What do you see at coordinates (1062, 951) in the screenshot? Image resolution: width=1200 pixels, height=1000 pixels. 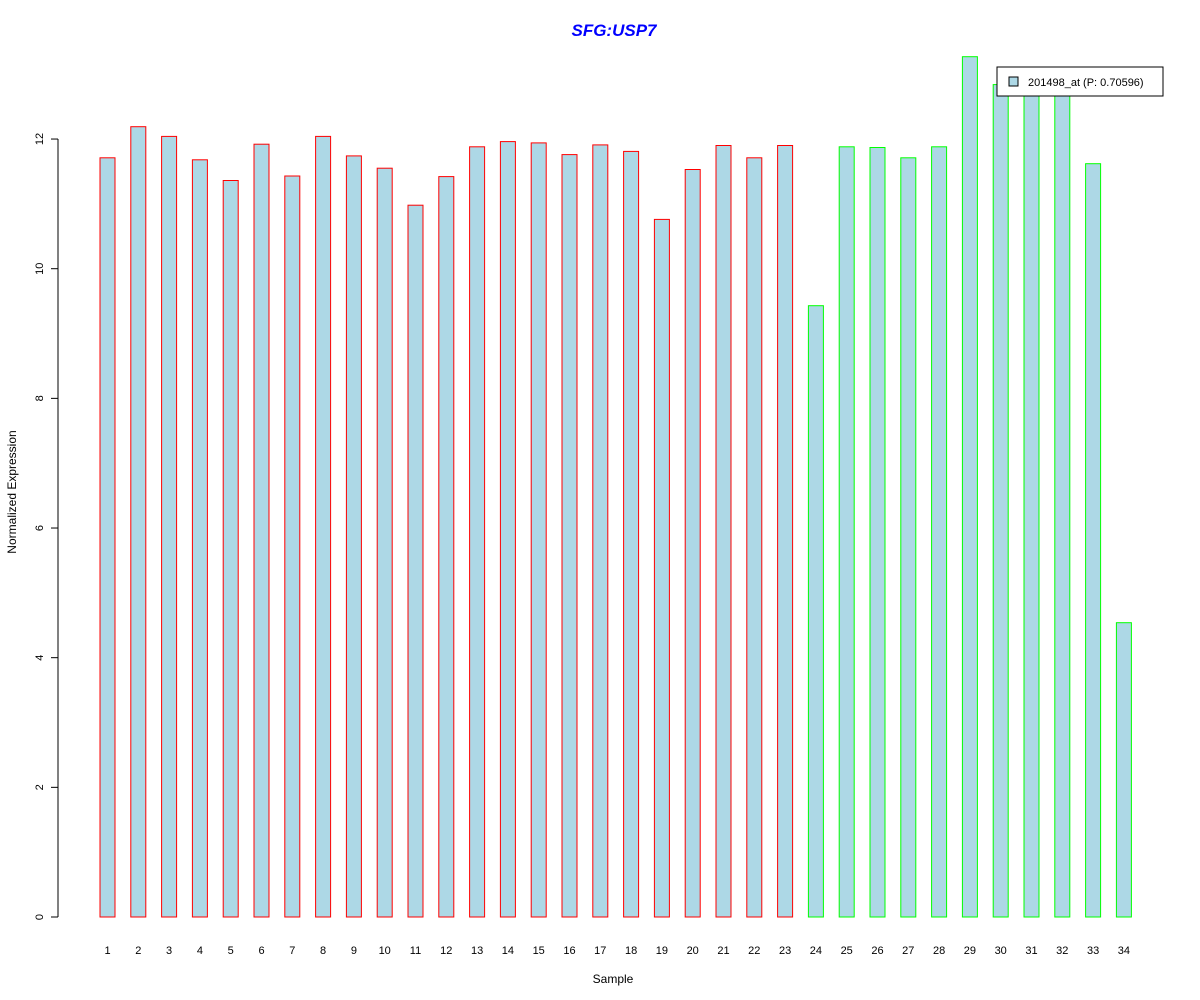 I see `x-tick-label: 32` at bounding box center [1062, 951].